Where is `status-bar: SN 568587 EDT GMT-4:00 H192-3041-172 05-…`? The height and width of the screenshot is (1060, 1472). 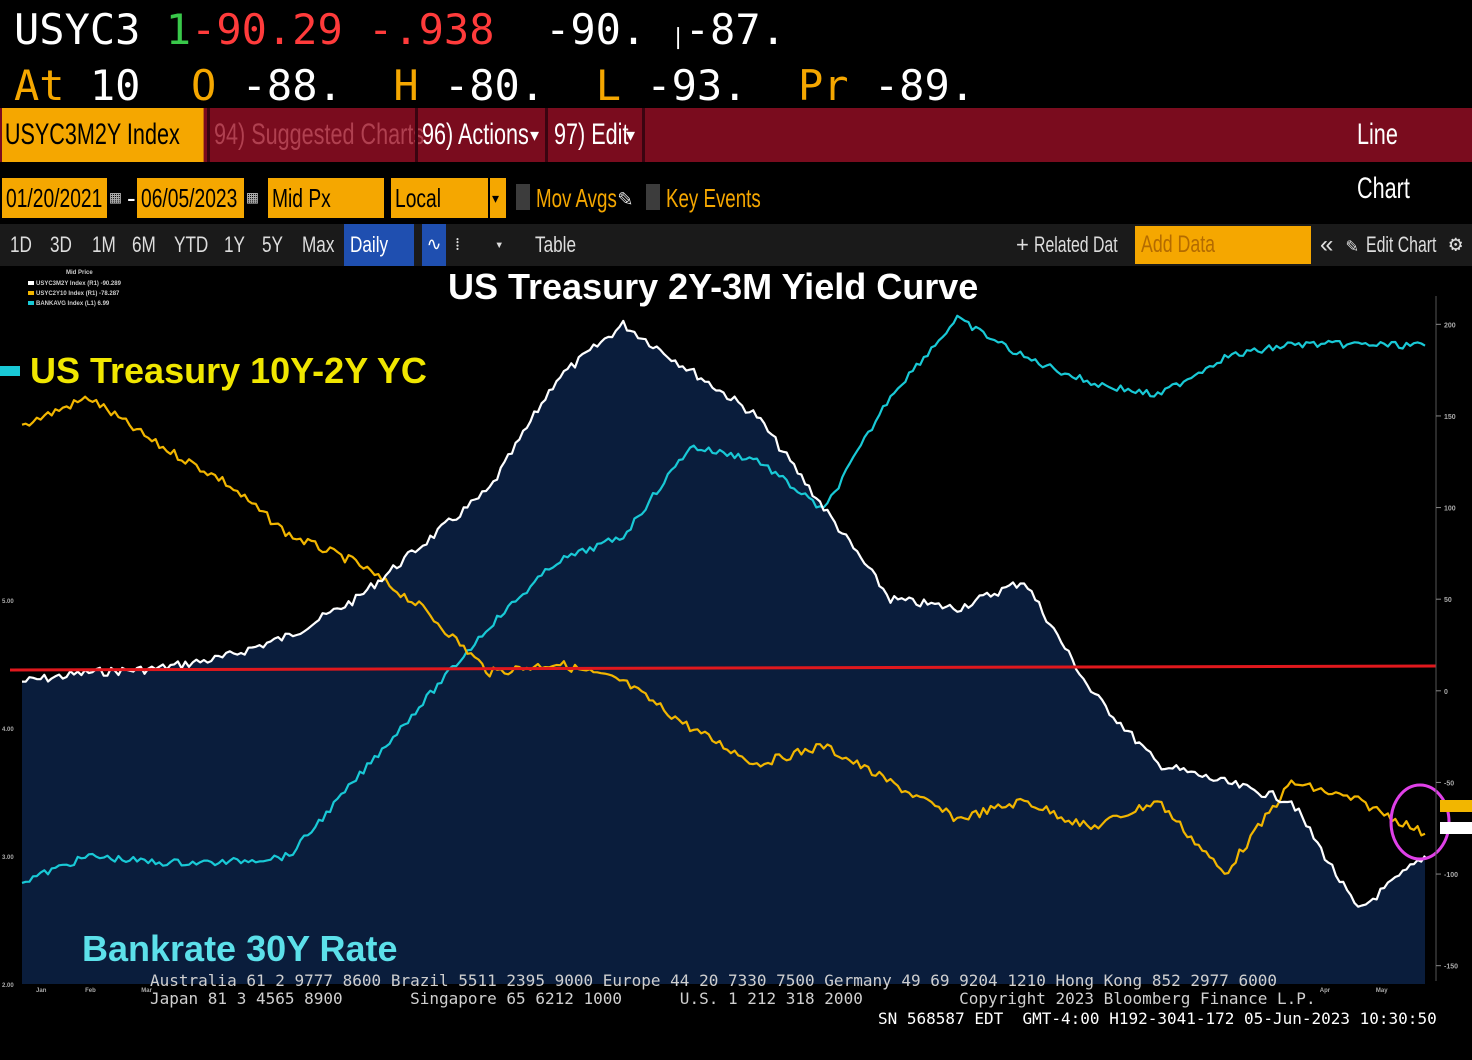
status-bar: SN 568587 EDT GMT-4:00 H192-3041-172 05-… is located at coordinates (1157, 1018).